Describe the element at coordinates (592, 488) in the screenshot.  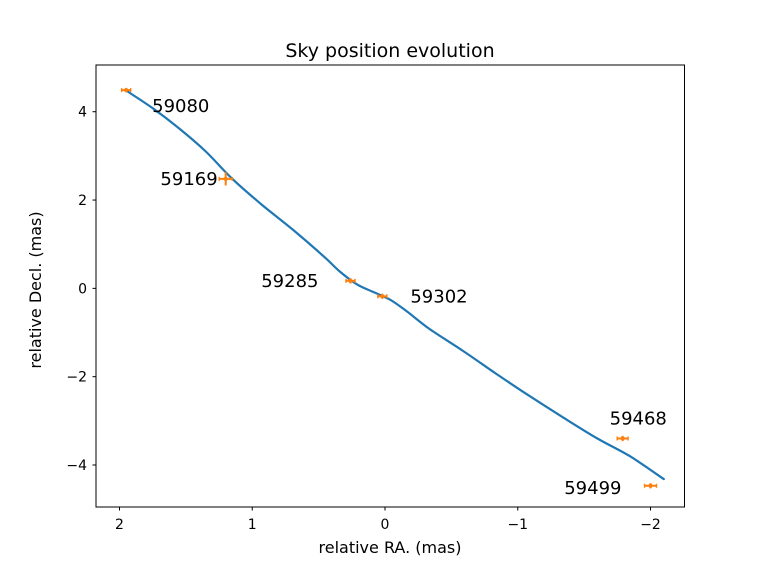
I see `point-label-59499: 59499` at that location.